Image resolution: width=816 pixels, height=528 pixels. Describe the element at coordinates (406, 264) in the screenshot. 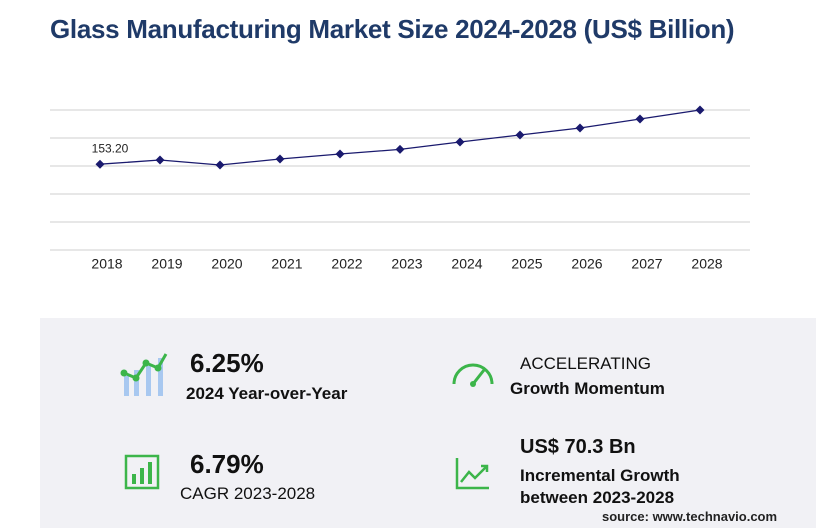

I see `x-tick-label: 2023` at that location.